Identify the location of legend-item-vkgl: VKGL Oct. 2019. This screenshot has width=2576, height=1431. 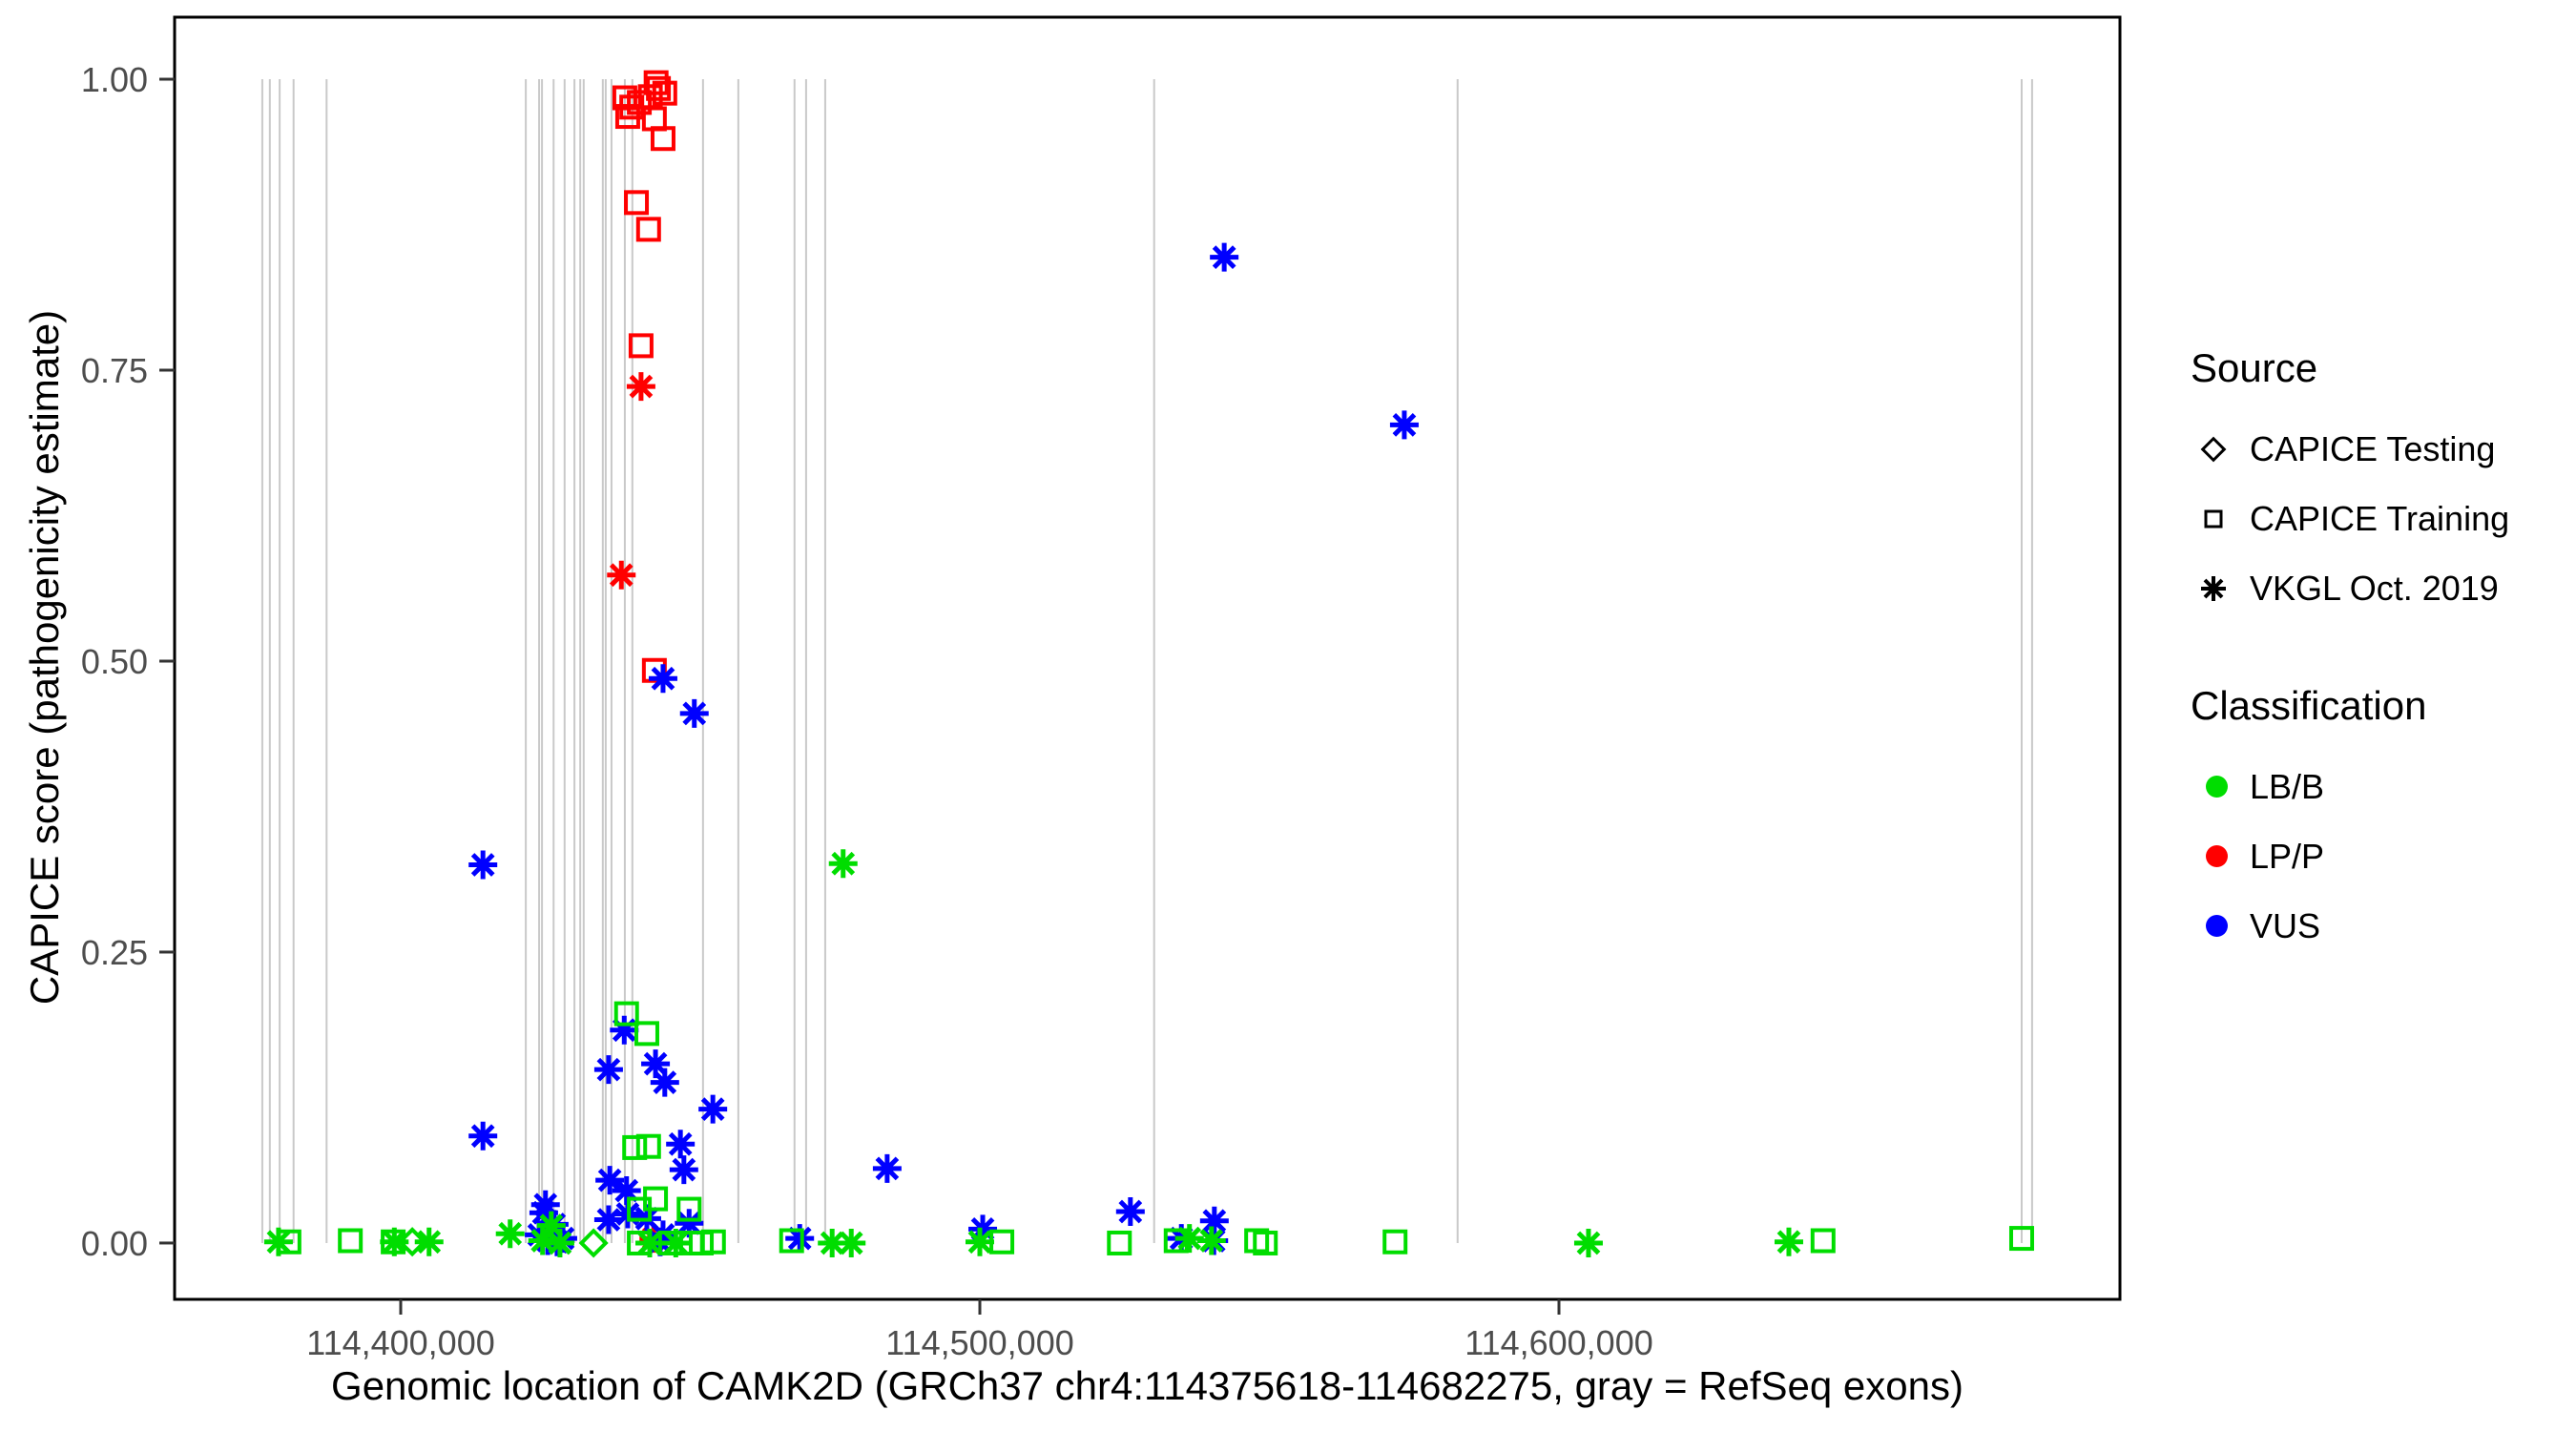
(2350, 588).